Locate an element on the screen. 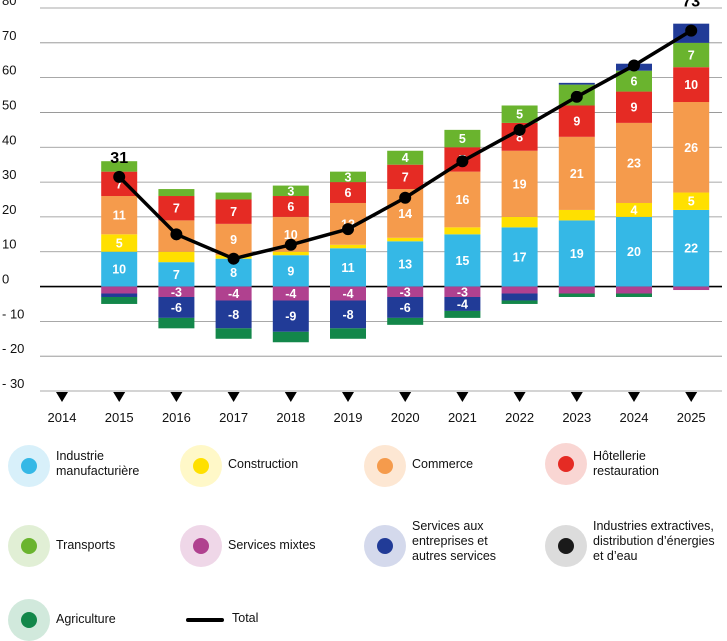  legend-swatch-agriculture is located at coordinates (29, 620).